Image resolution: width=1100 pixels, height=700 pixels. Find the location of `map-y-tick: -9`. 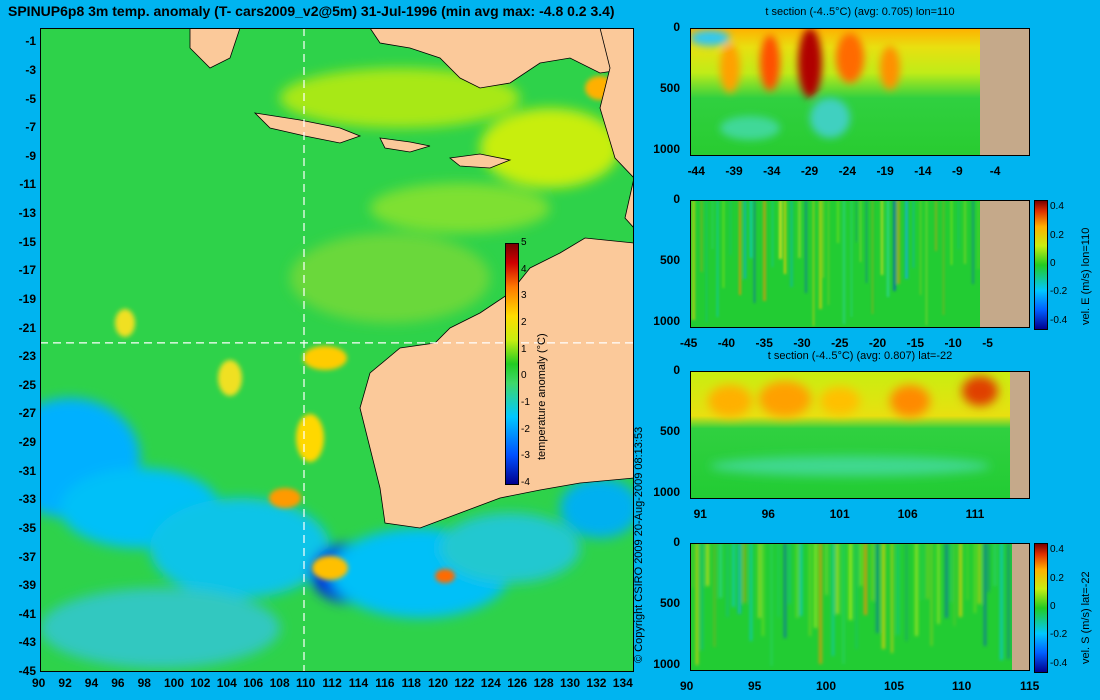

map-y-tick: -9 is located at coordinates (30, 155).